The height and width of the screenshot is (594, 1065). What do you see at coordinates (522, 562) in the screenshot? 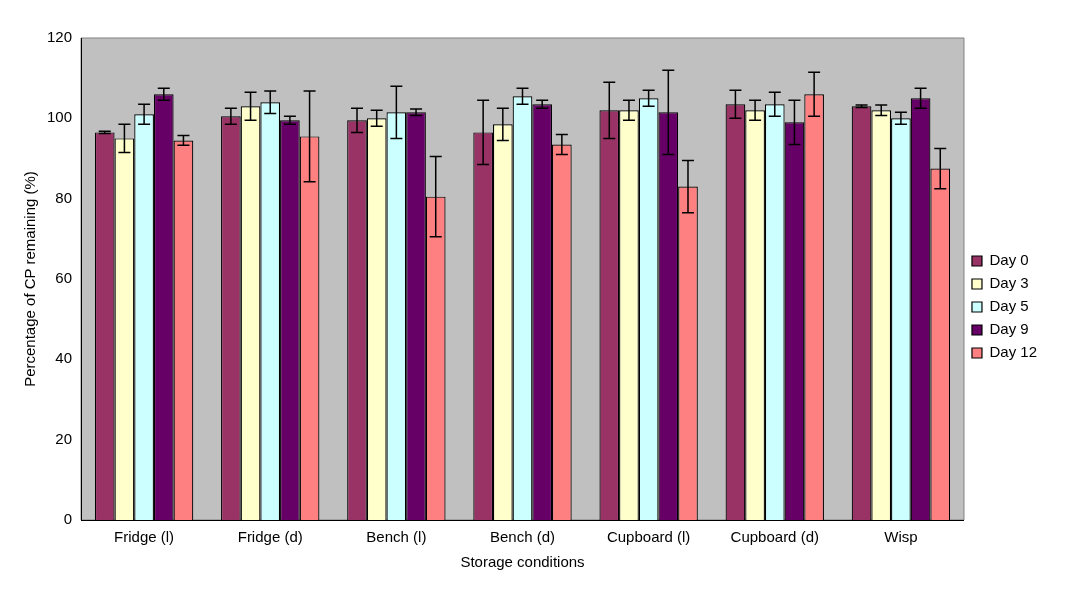
I see `x-axis-title: Storage conditions` at bounding box center [522, 562].